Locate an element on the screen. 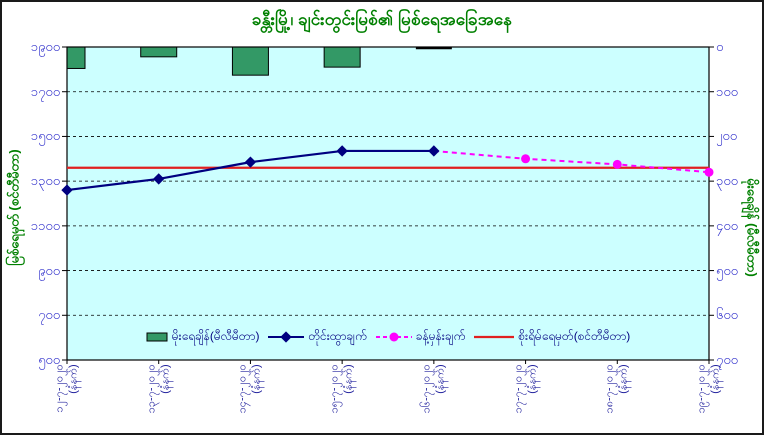  legend-item-rainfall: မိုးရေချိန်(မီလီမီတာ) is located at coordinates (203, 337).